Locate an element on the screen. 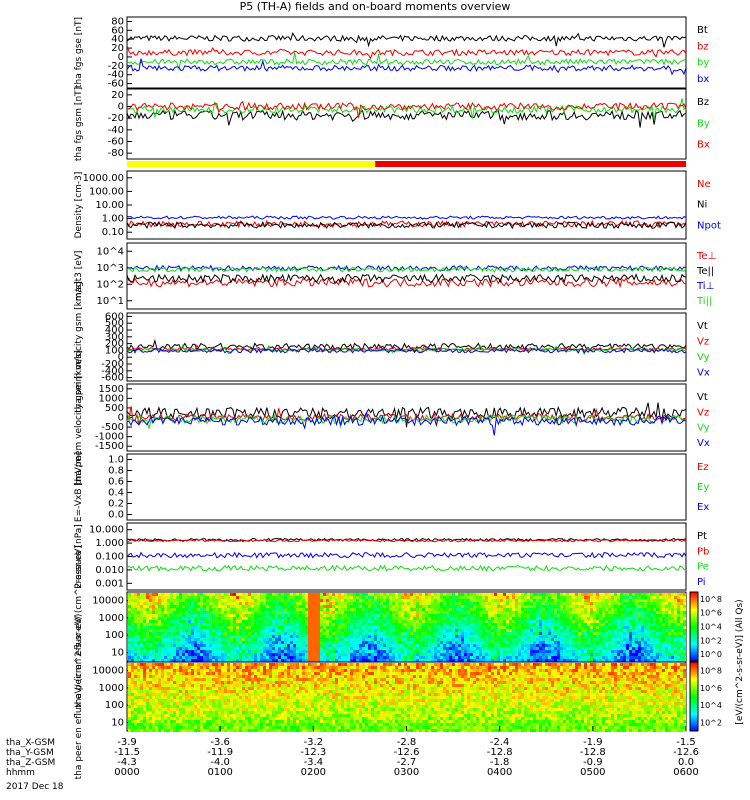 The height and width of the screenshot is (800, 750). panel-9-ylabel: Pressure [nPa] is located at coordinates (79, 556).